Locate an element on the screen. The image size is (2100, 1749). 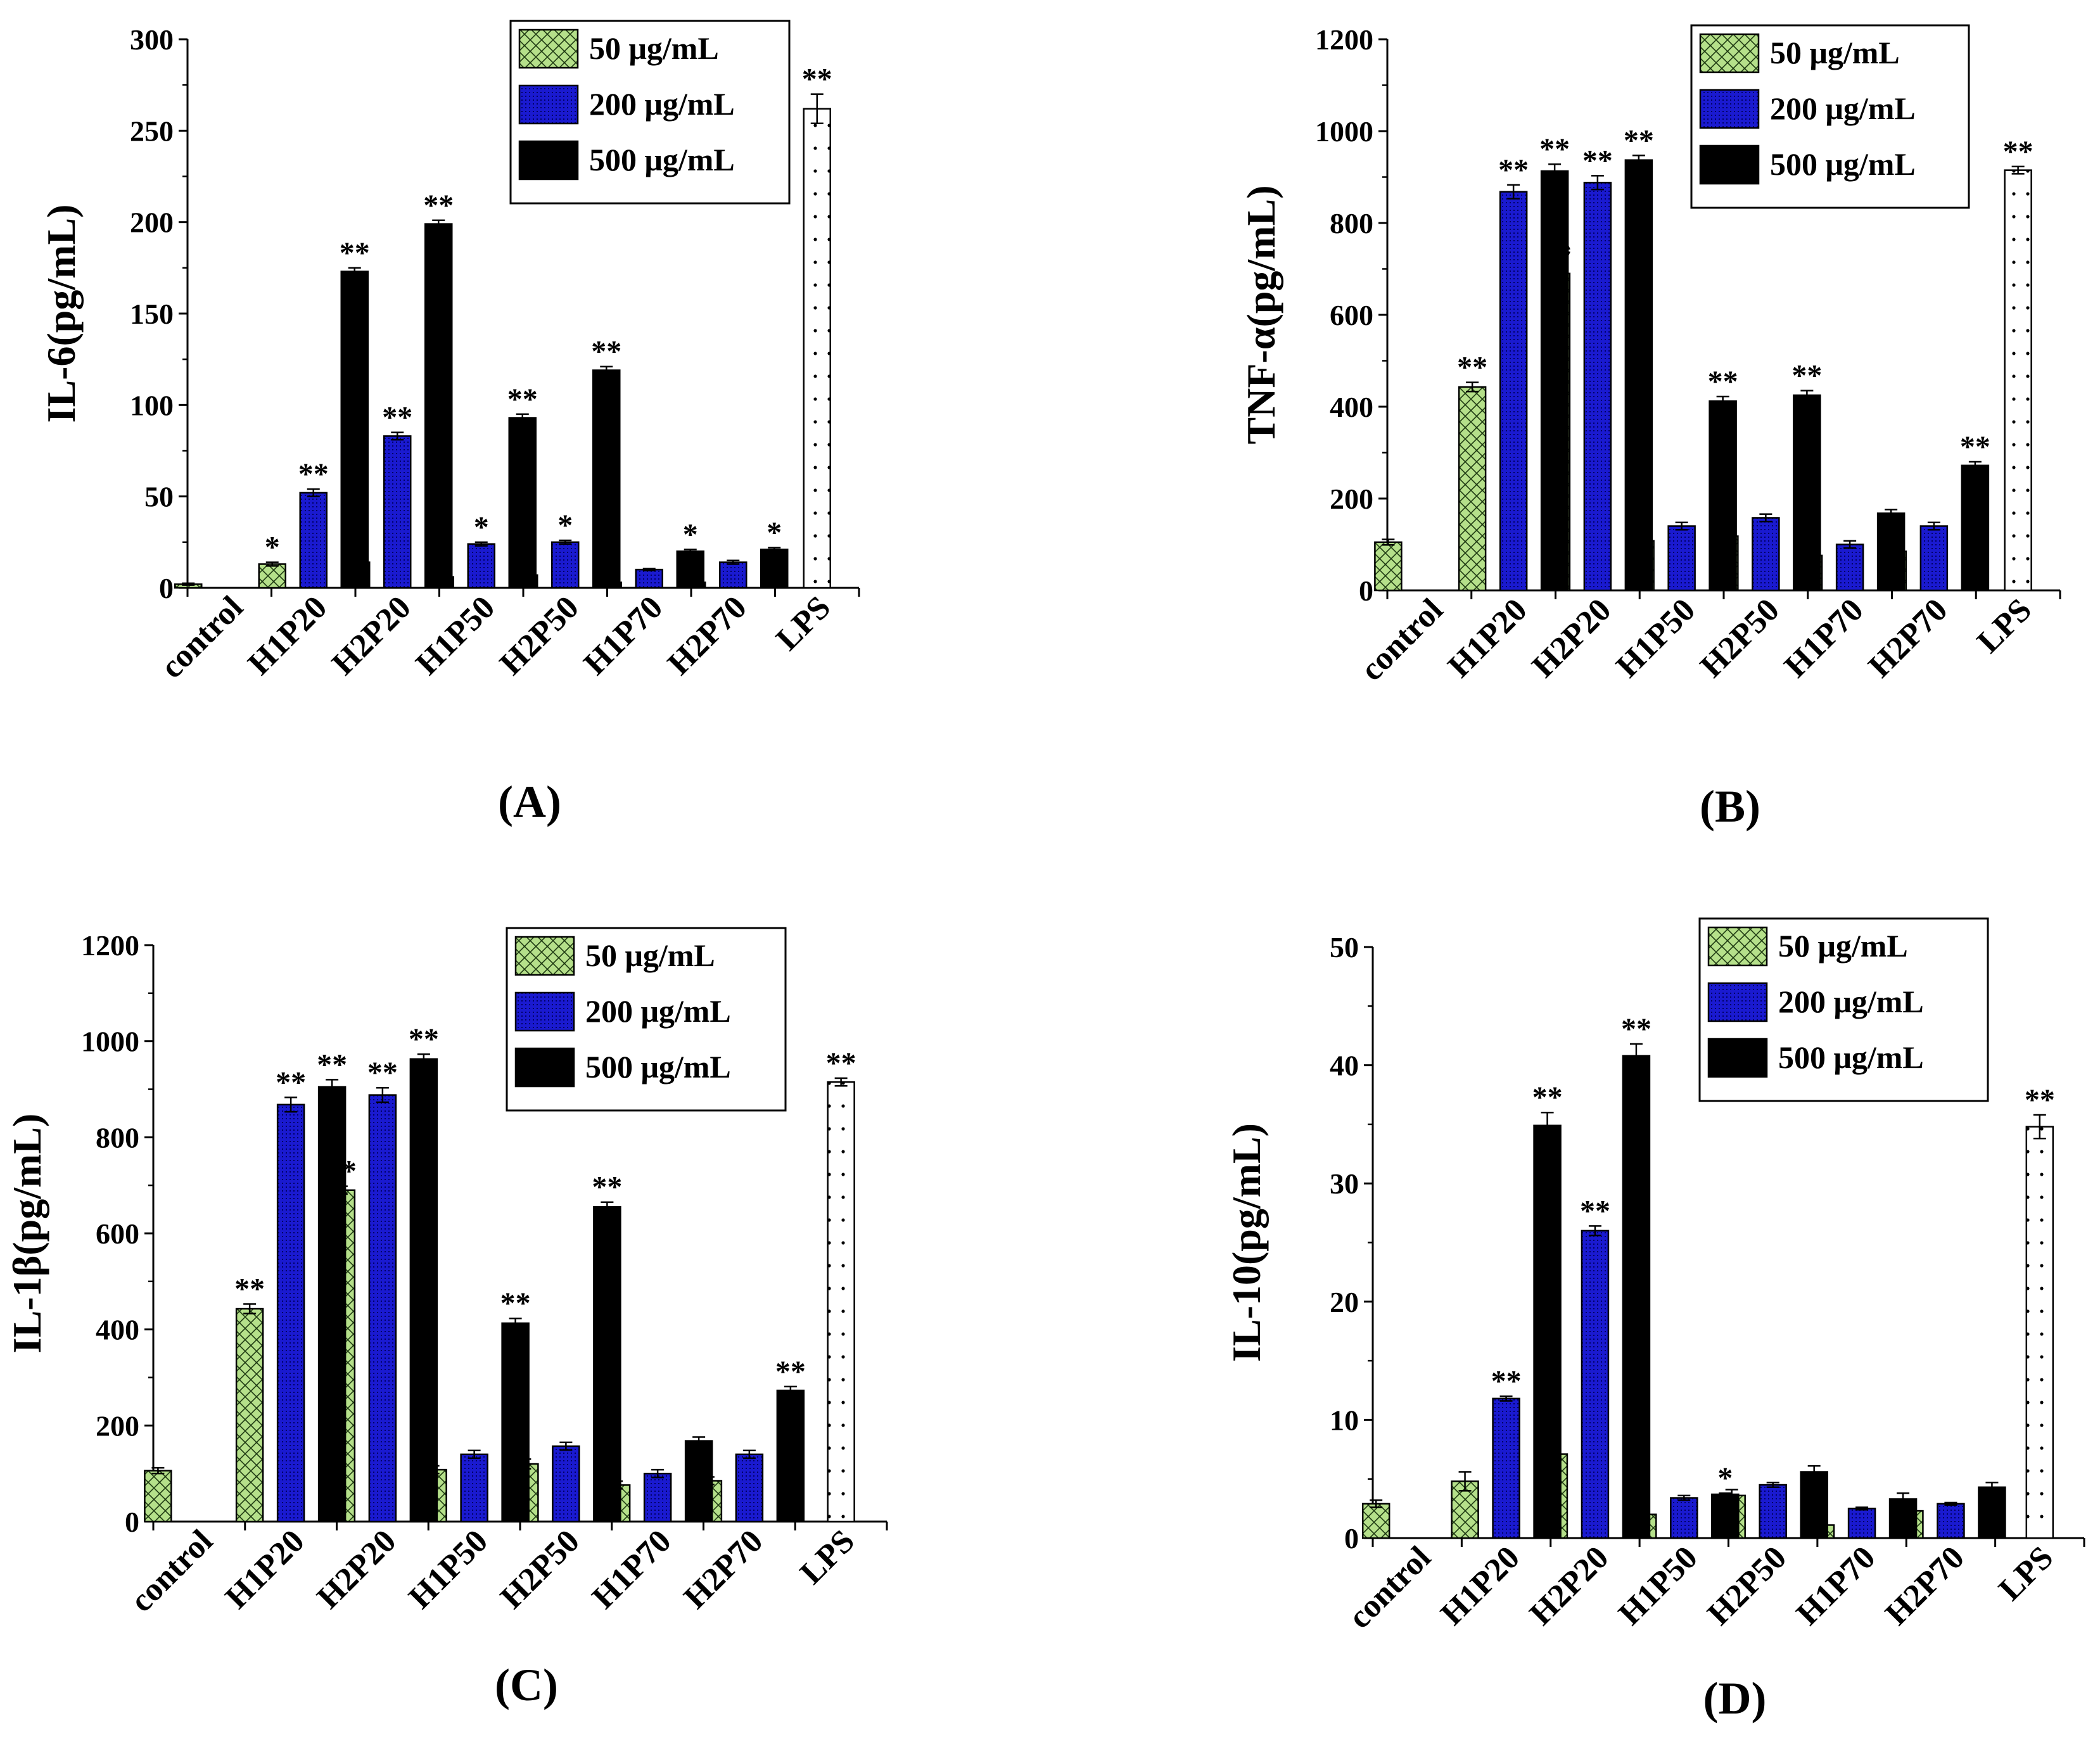
y-tick-label: 20 is located at coordinates (1344, 1302).